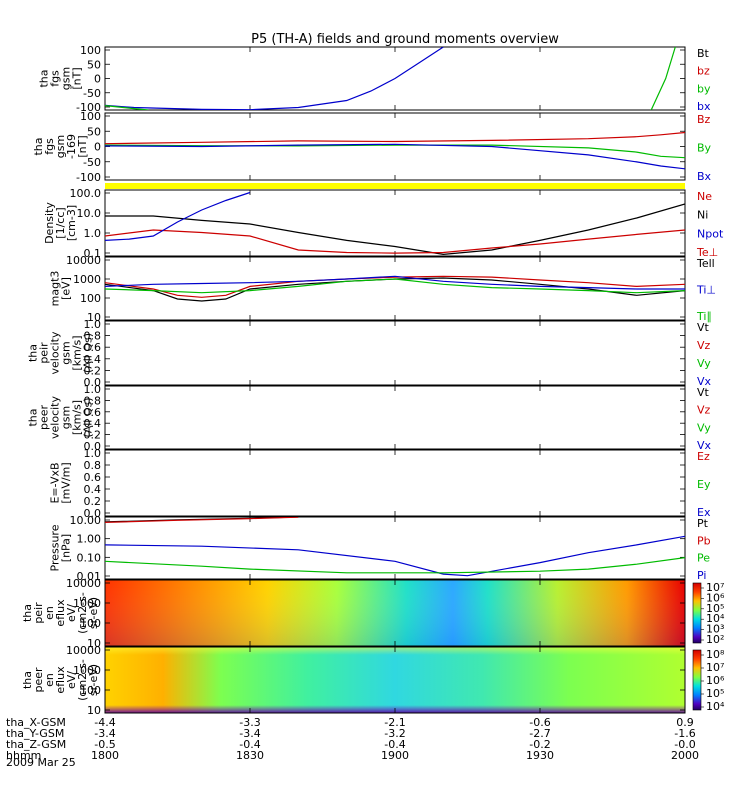 The image size is (750, 800). What do you see at coordinates (60, 680) in the screenshot?
I see `y-axis-label: thapeerenefluxeV/(cm2-s-sr-eV)` at bounding box center [60, 680].